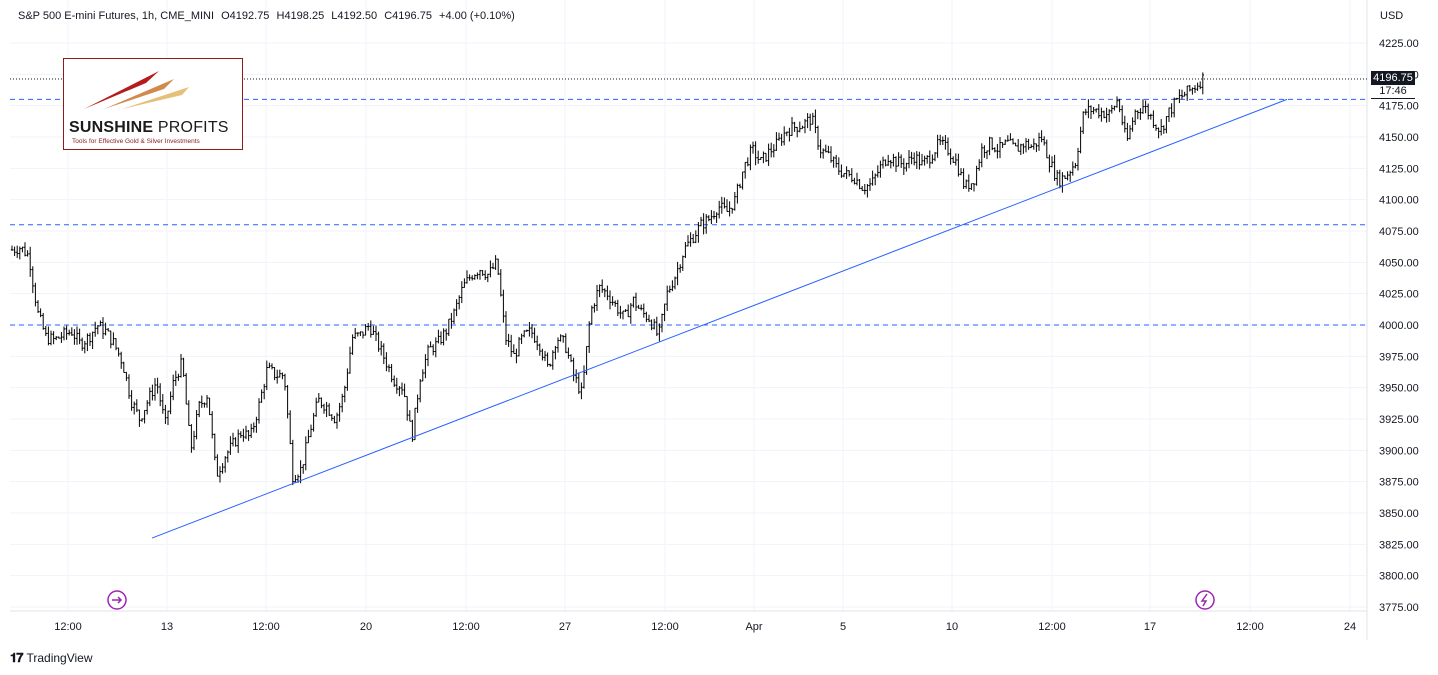 The width and height of the screenshot is (1438, 675). Describe the element at coordinates (1399, 138) in the screenshot. I see `y-tick-label: 4150.00` at that location.